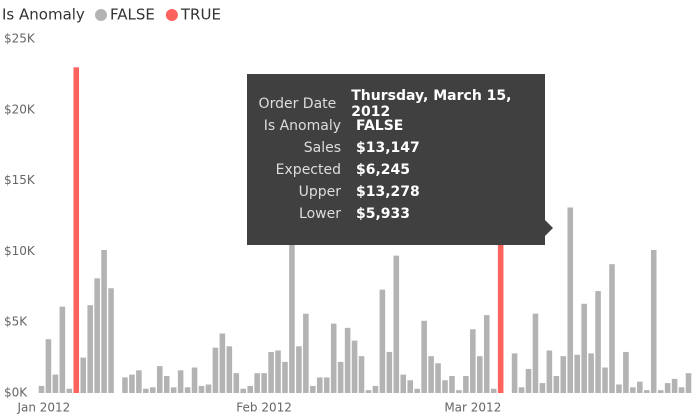 This screenshot has height=419, width=698. I want to click on y-tick-label: $25K, so click(20, 39).